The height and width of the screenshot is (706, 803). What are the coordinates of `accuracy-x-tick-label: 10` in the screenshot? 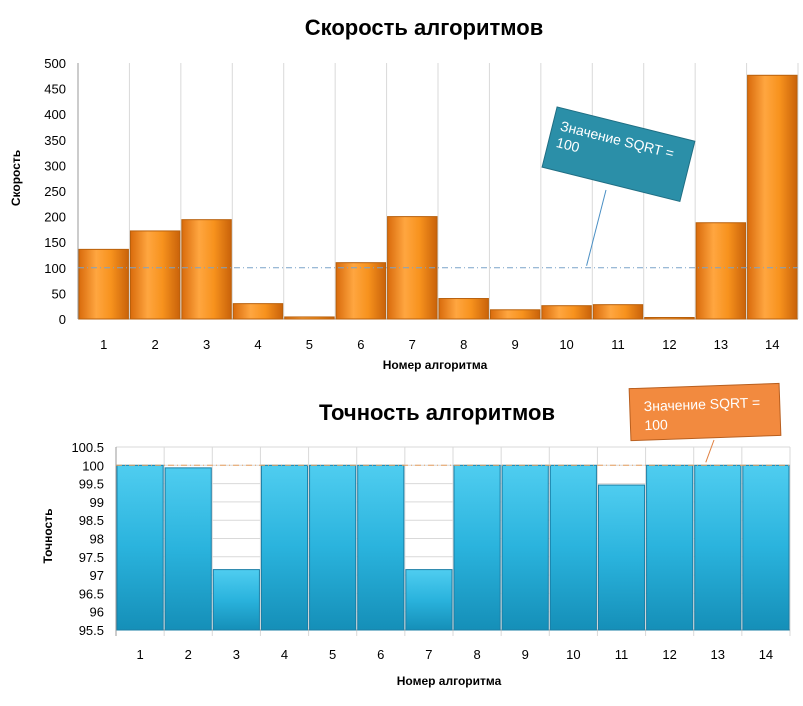 It's located at (573, 654).